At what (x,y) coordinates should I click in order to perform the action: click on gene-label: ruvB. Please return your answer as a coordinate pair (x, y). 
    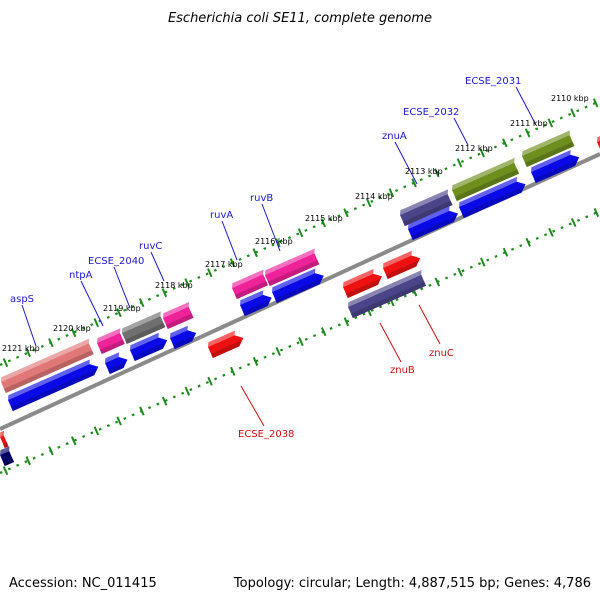
    Looking at the image, I should click on (261, 198).